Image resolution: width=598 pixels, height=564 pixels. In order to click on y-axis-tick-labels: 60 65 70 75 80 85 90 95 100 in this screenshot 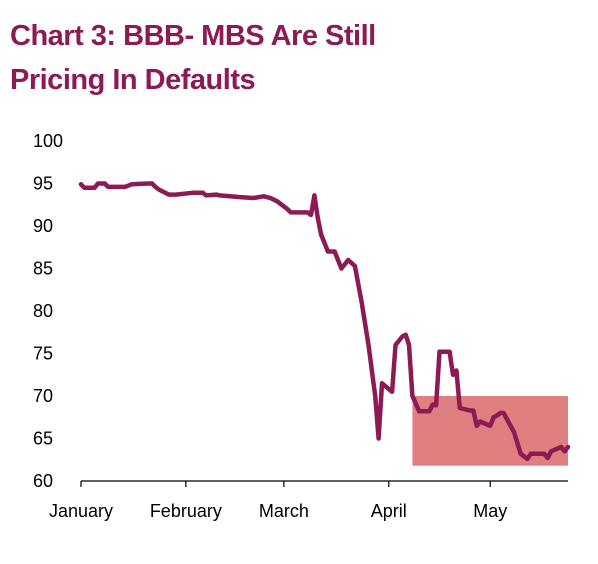, I will do `click(48, 311)`.